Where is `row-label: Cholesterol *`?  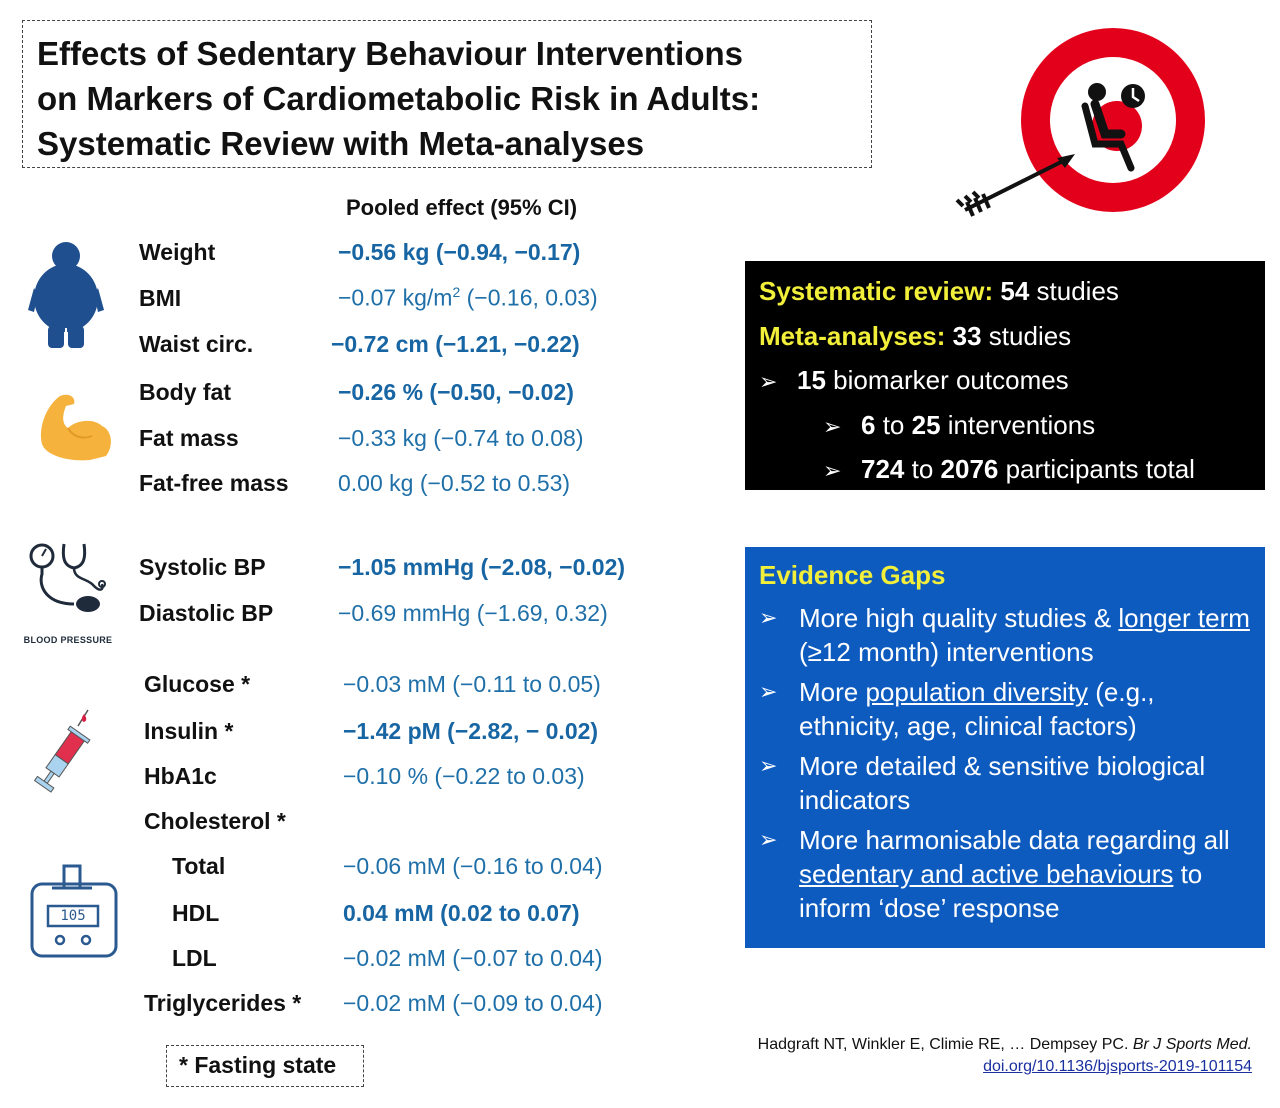 row-label: Cholesterol * is located at coordinates (215, 820).